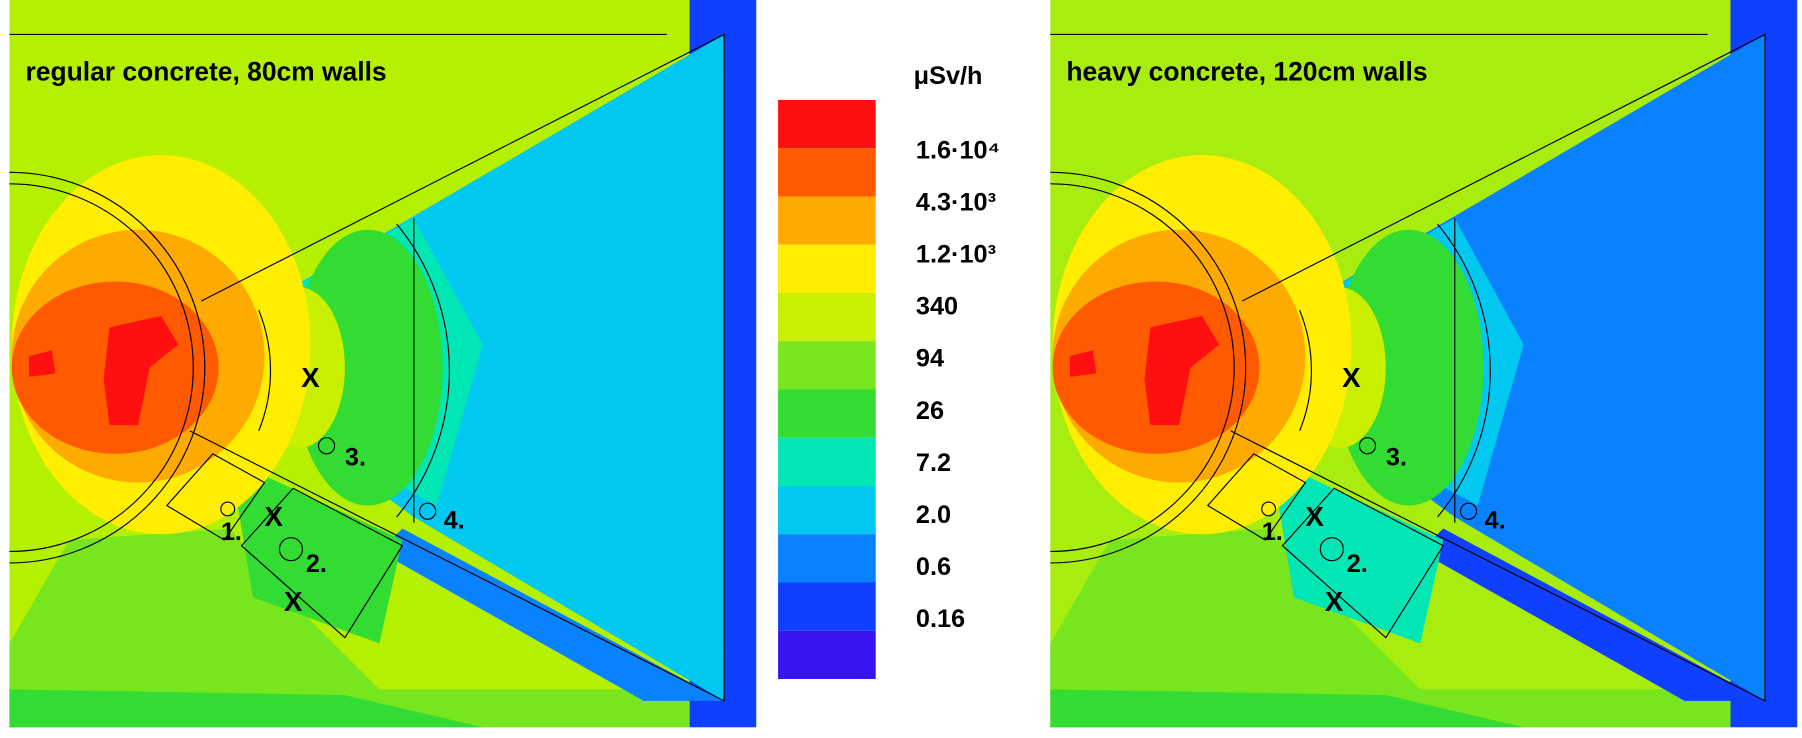 The width and height of the screenshot is (1802, 738). What do you see at coordinates (940, 619) in the screenshot?
I see `colorbar-label: 0.16` at bounding box center [940, 619].